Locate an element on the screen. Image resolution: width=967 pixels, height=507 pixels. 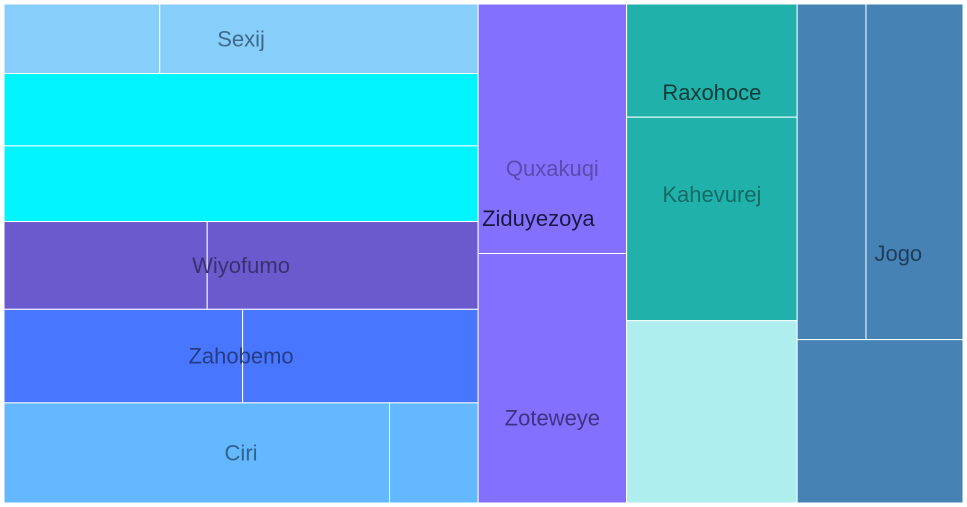
cell-label: Kahevurej is located at coordinates (711, 194).